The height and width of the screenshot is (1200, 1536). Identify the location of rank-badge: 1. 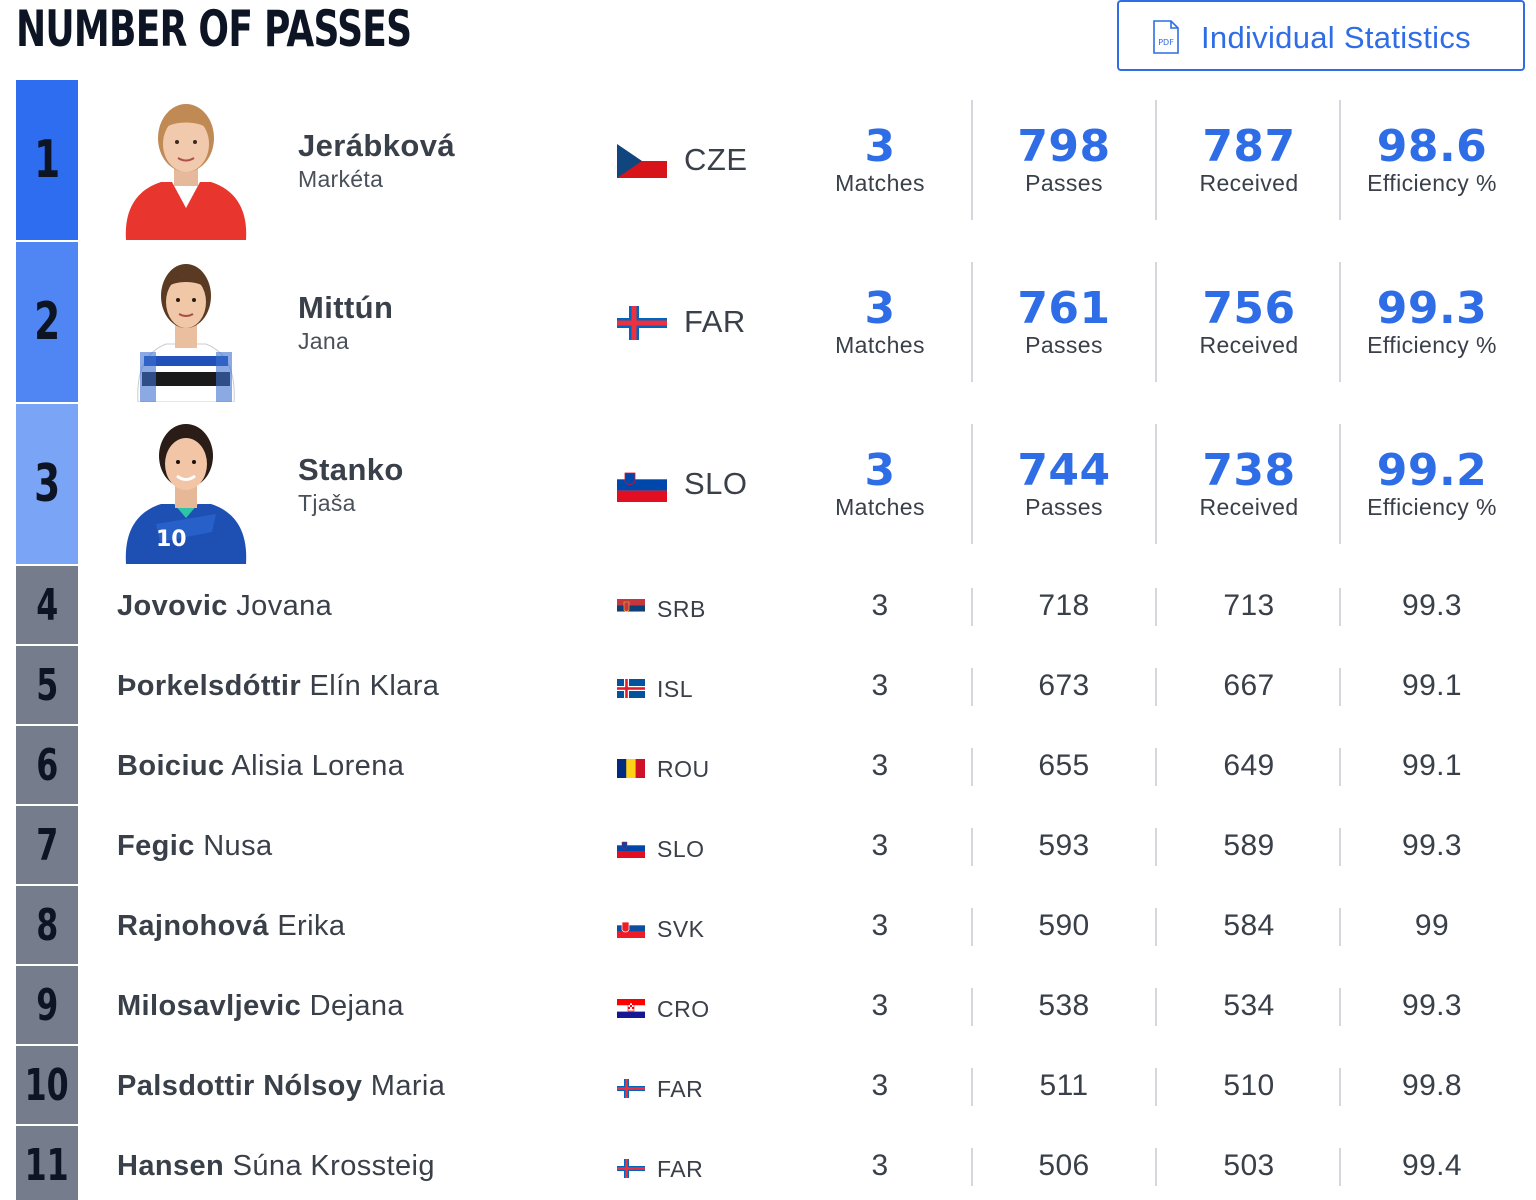
(47, 160).